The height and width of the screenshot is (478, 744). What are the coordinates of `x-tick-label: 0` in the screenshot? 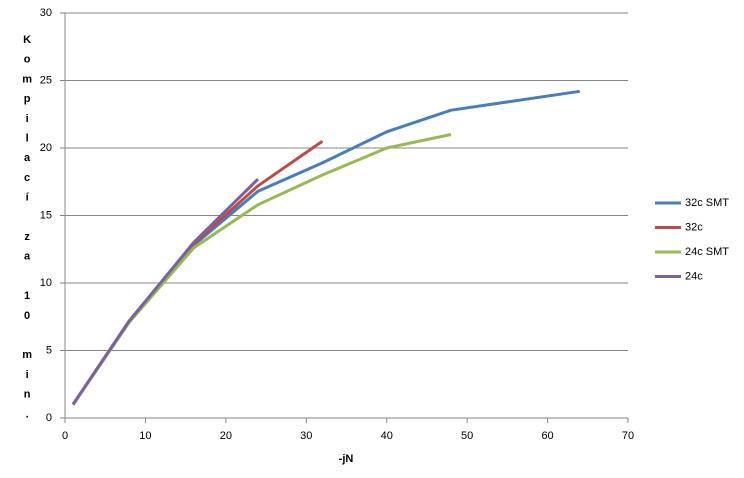 It's located at (65, 436).